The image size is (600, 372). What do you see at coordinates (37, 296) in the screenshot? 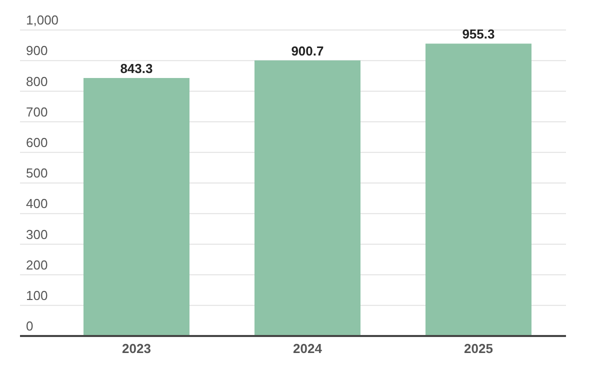
I see `y-tick-label: 100` at bounding box center [37, 296].